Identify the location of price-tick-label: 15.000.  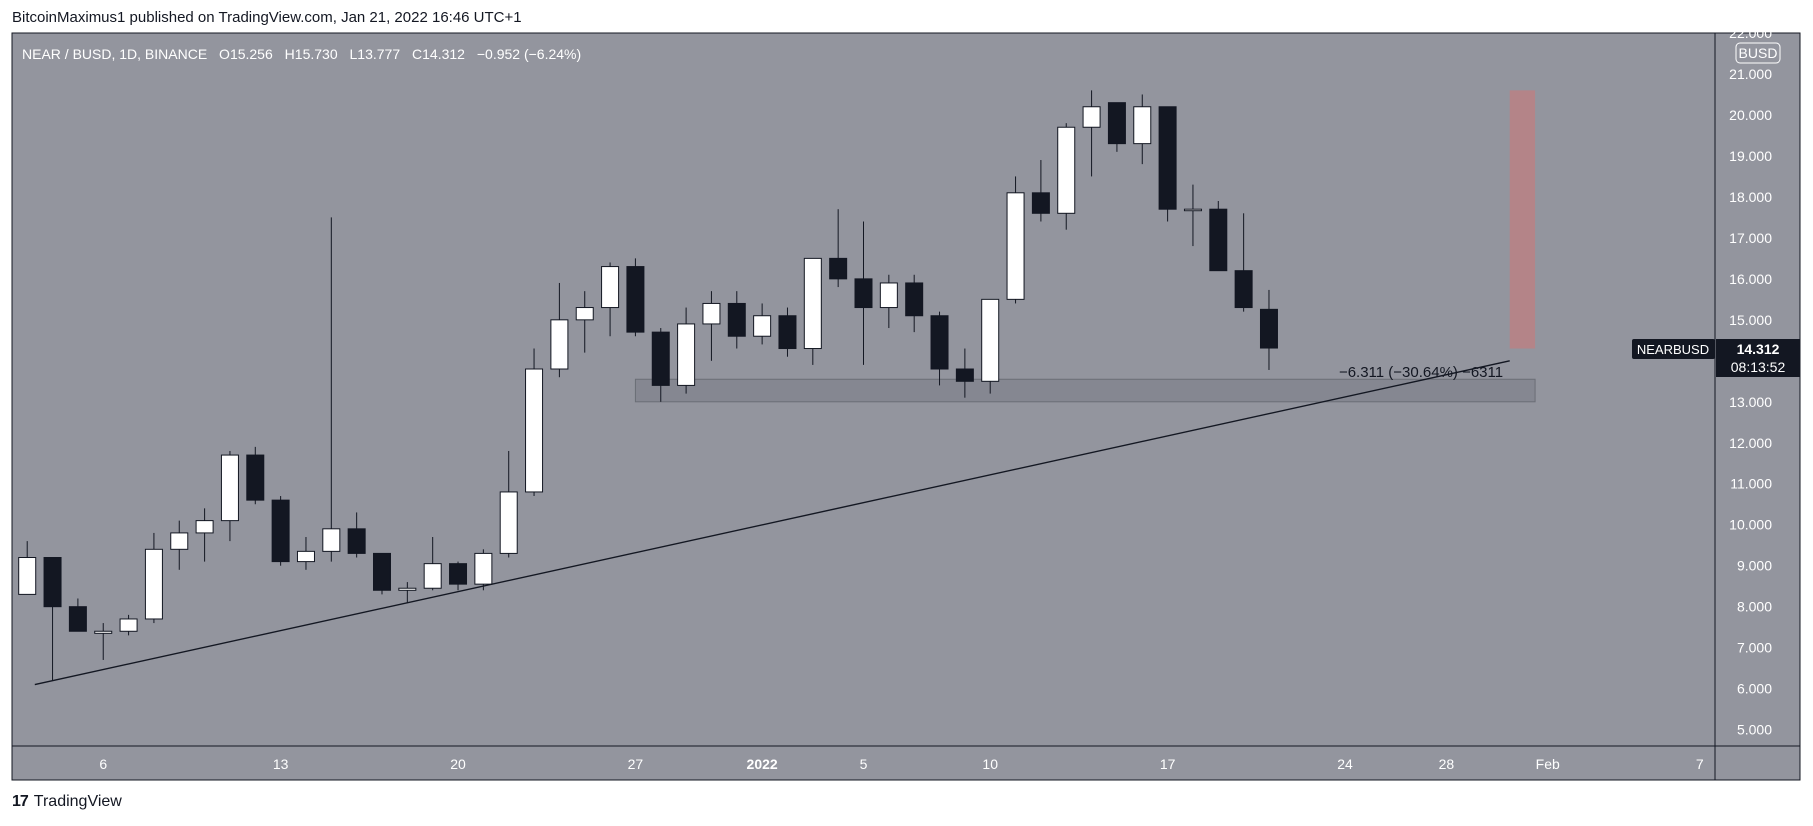
(1750, 320).